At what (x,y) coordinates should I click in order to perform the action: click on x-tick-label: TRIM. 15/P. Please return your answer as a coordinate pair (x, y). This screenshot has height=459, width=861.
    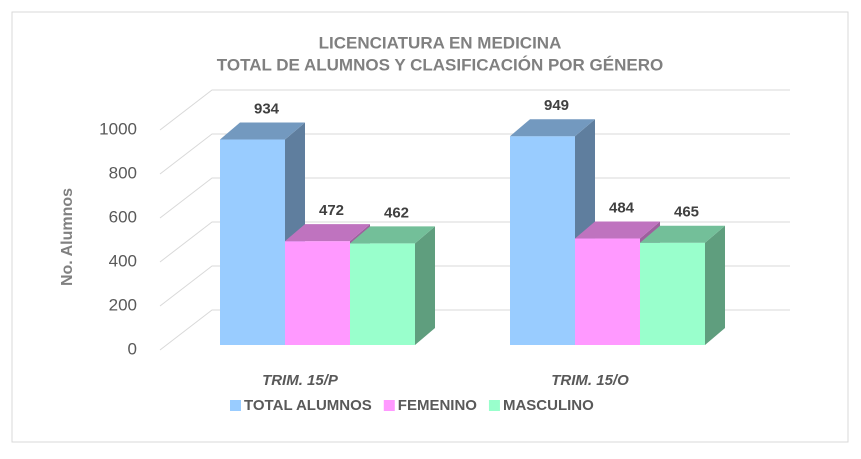
    Looking at the image, I should click on (300, 380).